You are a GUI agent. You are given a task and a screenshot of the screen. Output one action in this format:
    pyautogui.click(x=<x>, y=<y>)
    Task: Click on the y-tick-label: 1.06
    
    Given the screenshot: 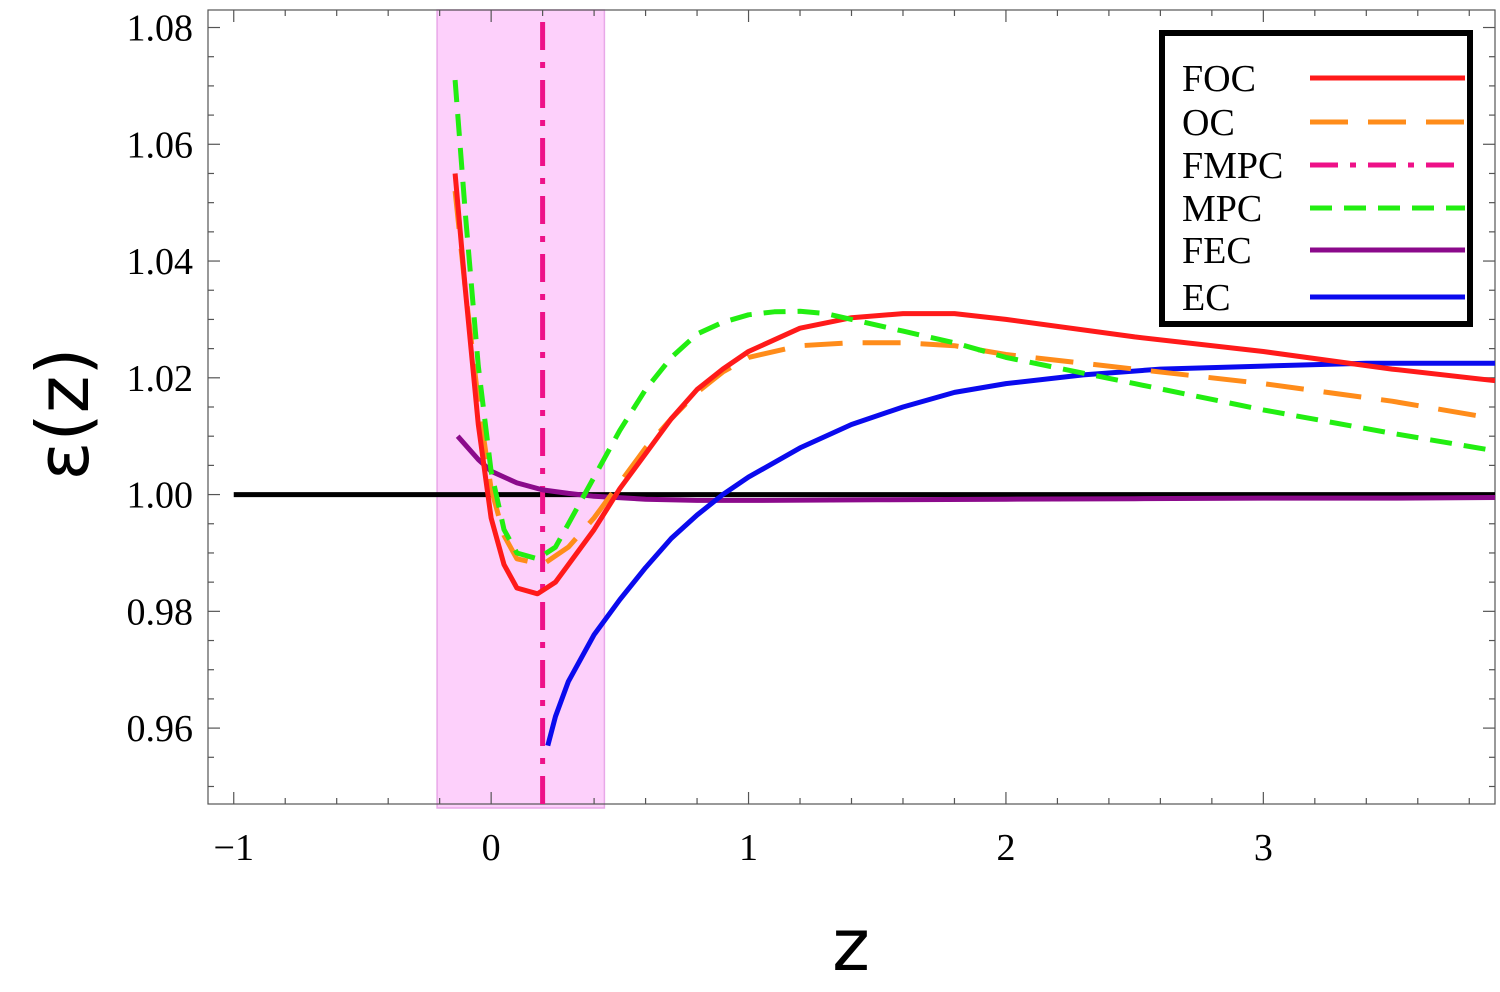 What is the action you would take?
    pyautogui.click(x=160, y=145)
    